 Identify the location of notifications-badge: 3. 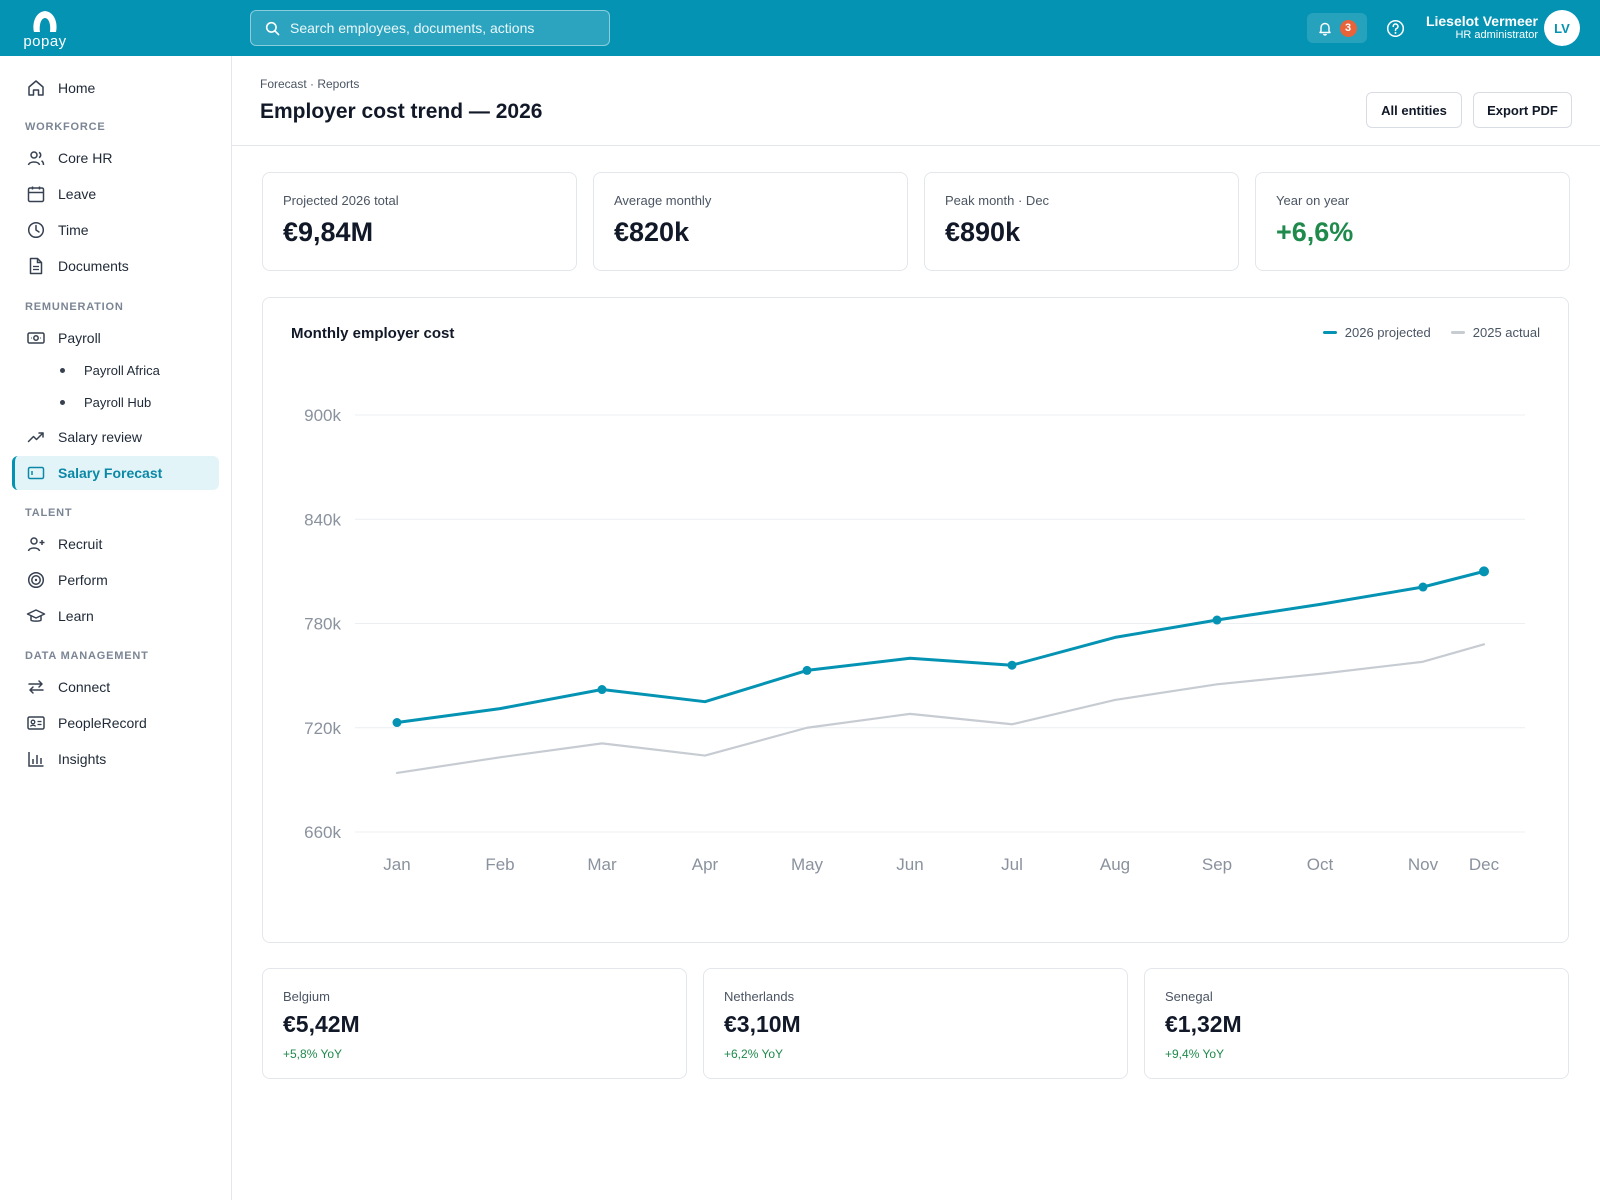
(1348, 28).